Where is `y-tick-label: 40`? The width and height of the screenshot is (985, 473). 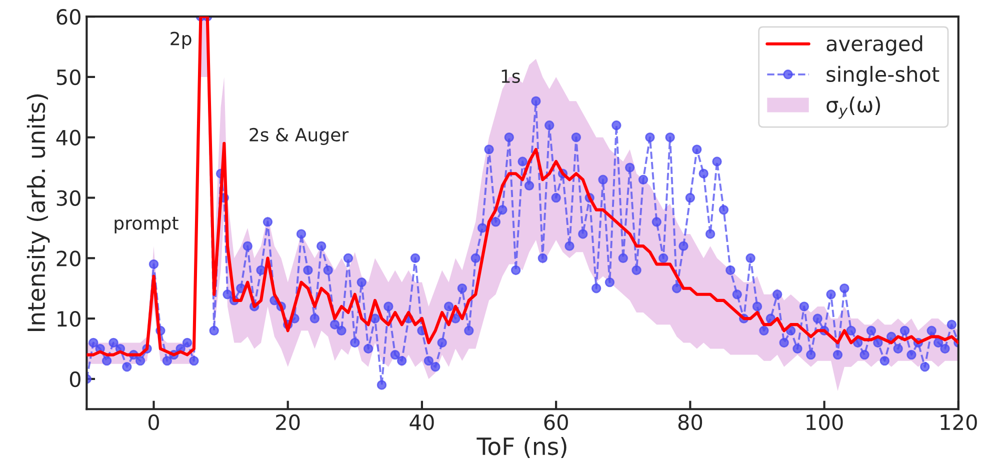
y-tick-label: 40 is located at coordinates (68, 138).